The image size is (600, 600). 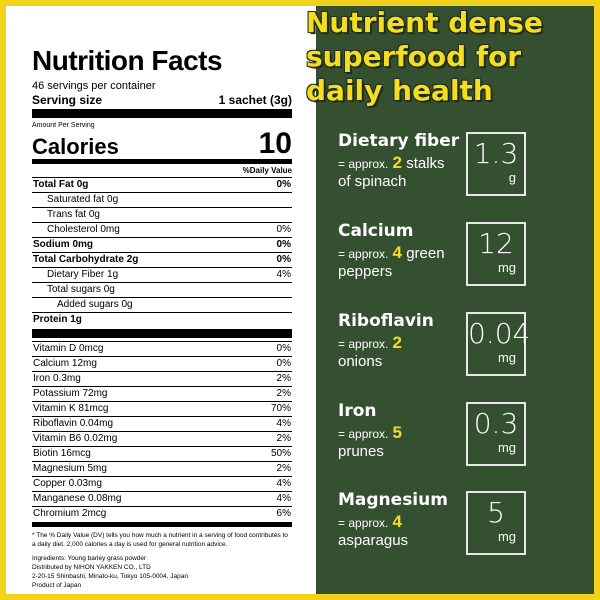 I want to click on vitamin-dv: 70%, so click(x=280, y=408).